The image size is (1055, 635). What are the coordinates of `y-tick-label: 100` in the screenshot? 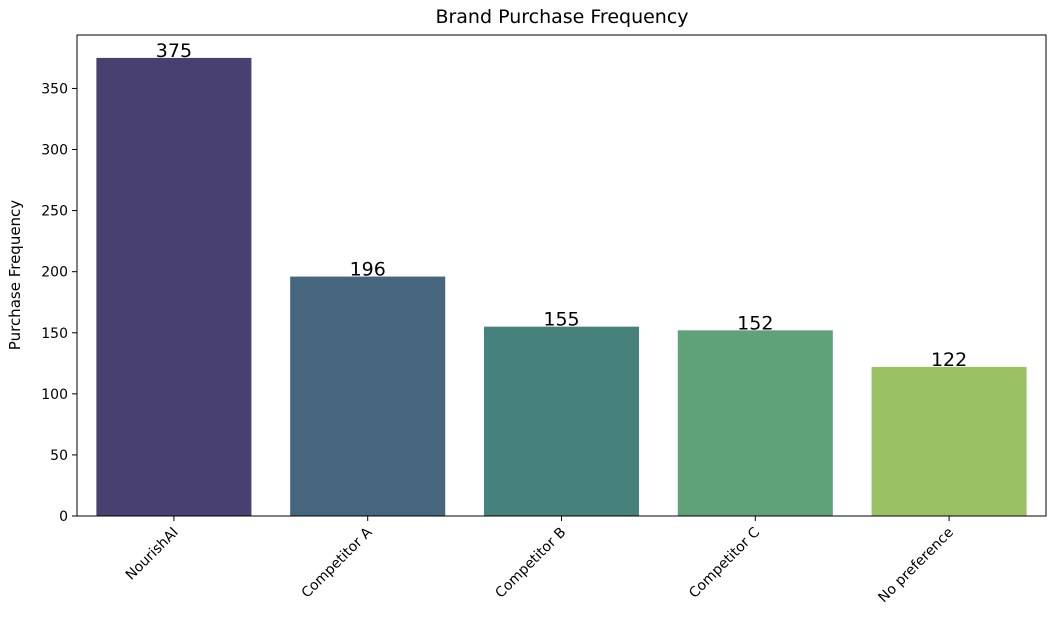 It's located at (54, 395).